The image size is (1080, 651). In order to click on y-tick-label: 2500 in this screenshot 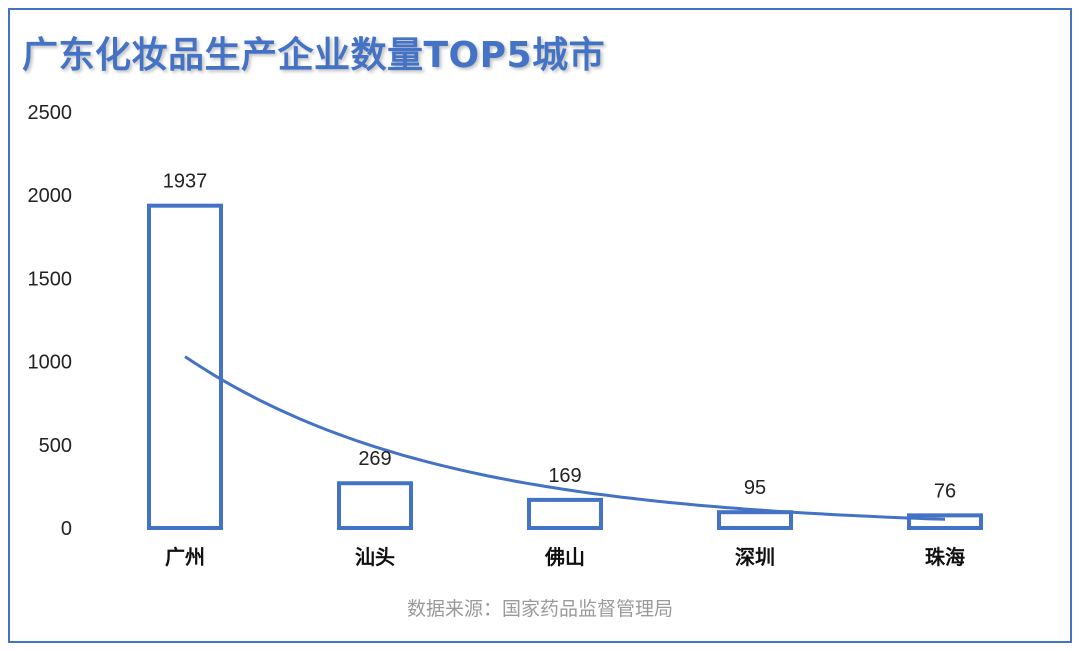, I will do `click(50, 113)`.